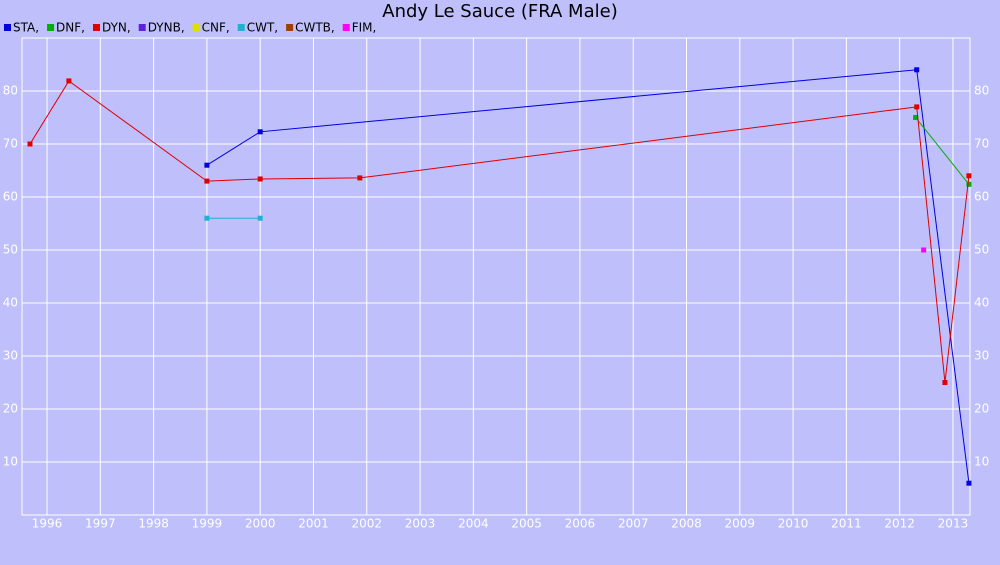 This screenshot has width=1000, height=565. Describe the element at coordinates (981, 356) in the screenshot. I see `y-tick-label-right: 30` at that location.